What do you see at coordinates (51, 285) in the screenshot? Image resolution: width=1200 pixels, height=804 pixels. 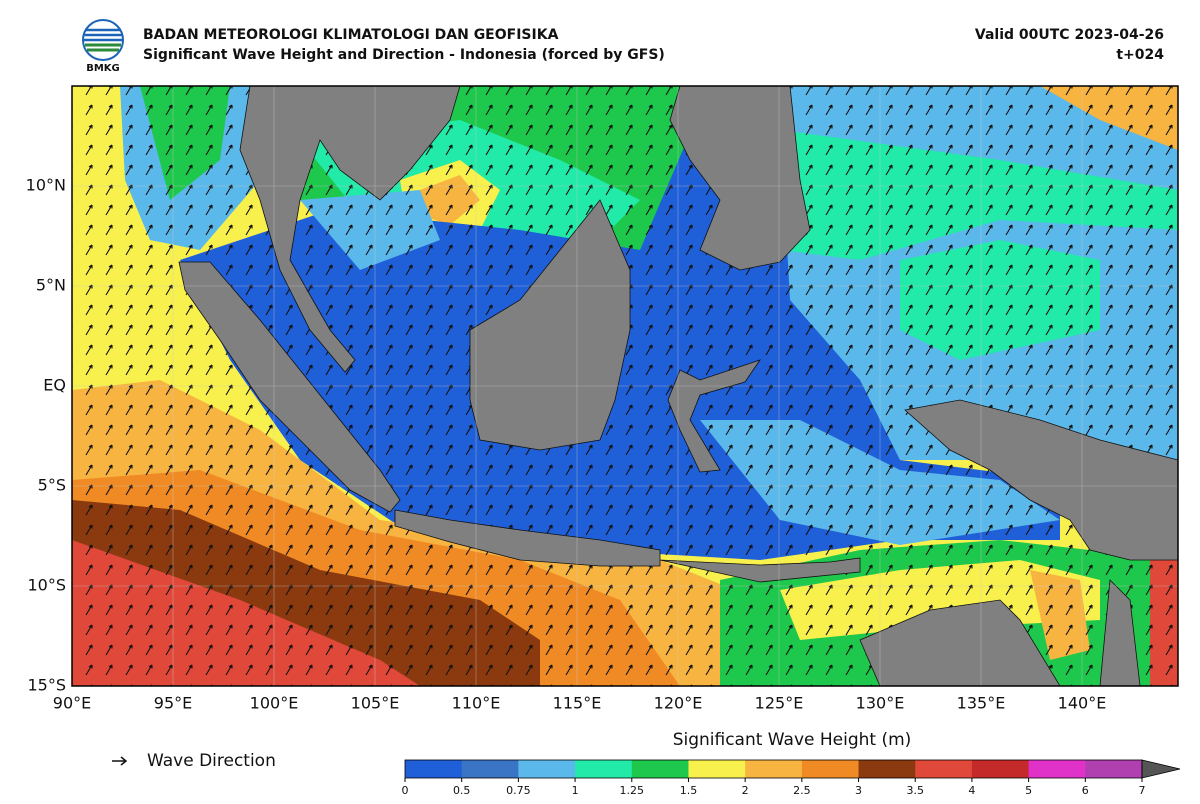 I see `lat-label: 5°N` at bounding box center [51, 285].